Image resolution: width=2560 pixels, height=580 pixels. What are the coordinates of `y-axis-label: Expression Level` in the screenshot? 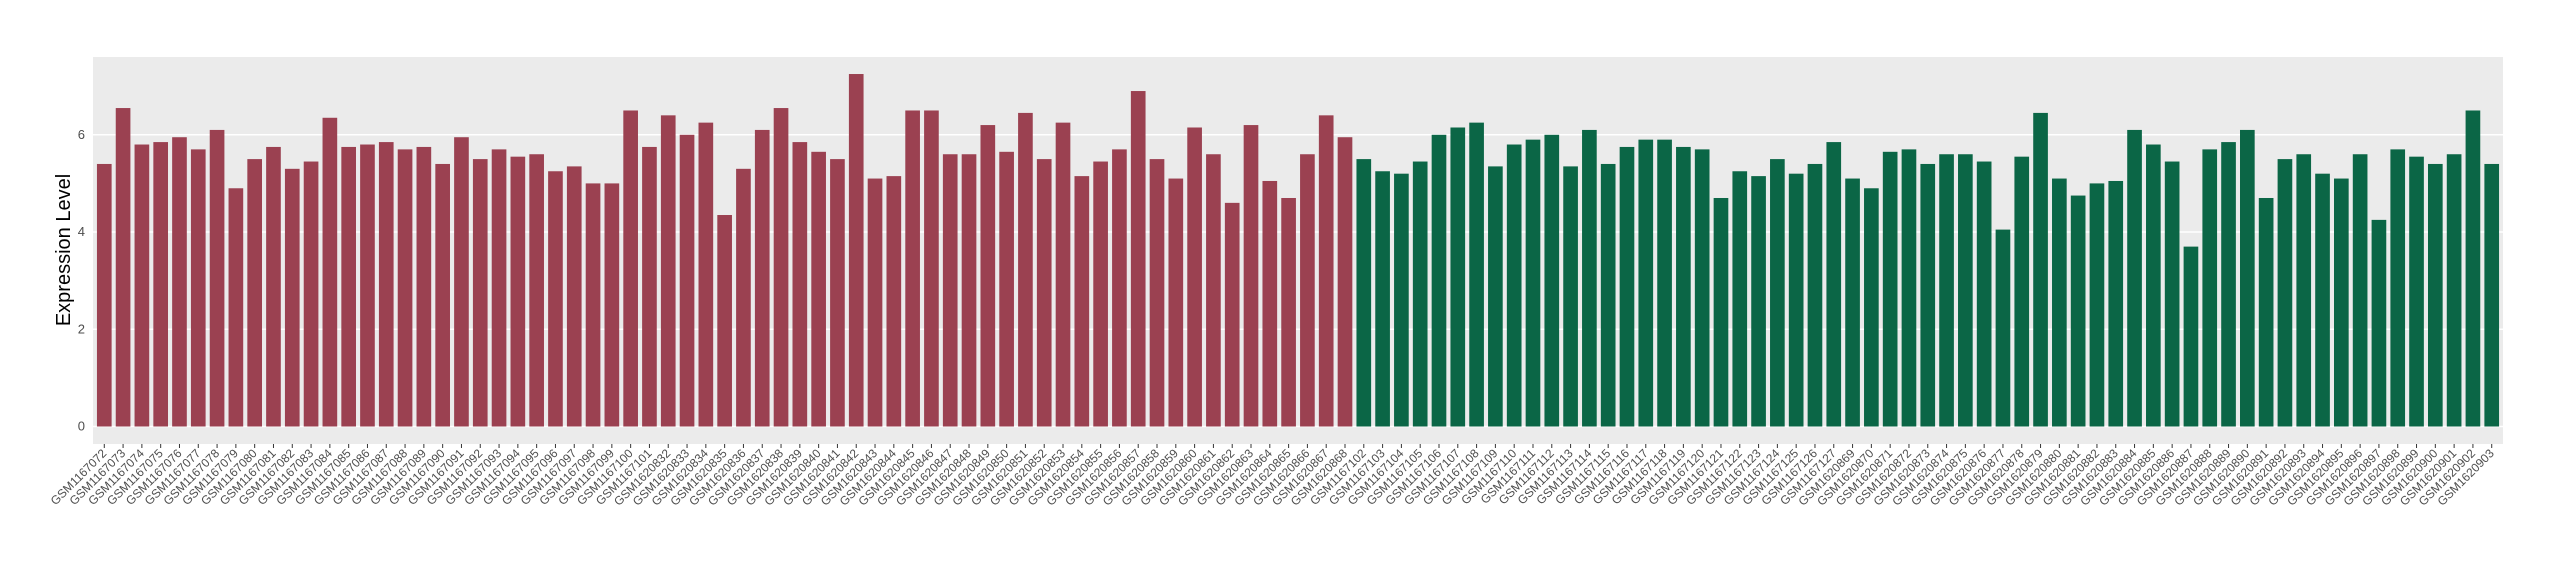 It's located at (64, 250).